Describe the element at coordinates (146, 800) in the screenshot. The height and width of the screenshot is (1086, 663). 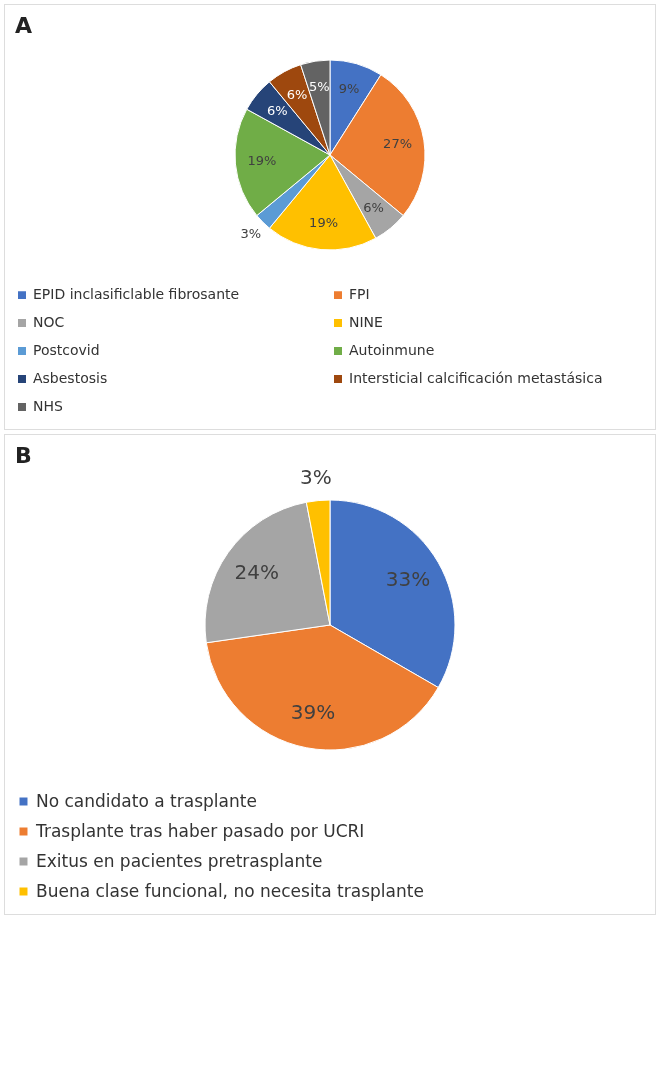
I see `legend-label: No candidato a trasplante` at that location.